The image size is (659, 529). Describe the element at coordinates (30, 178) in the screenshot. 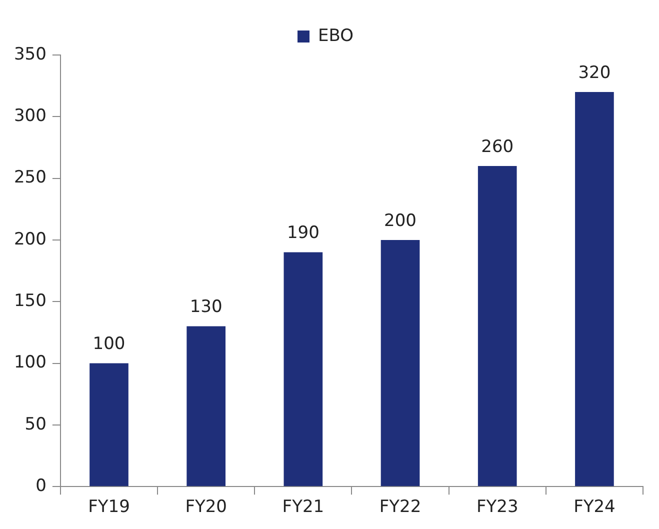

I see `y-tick-label: 250` at that location.